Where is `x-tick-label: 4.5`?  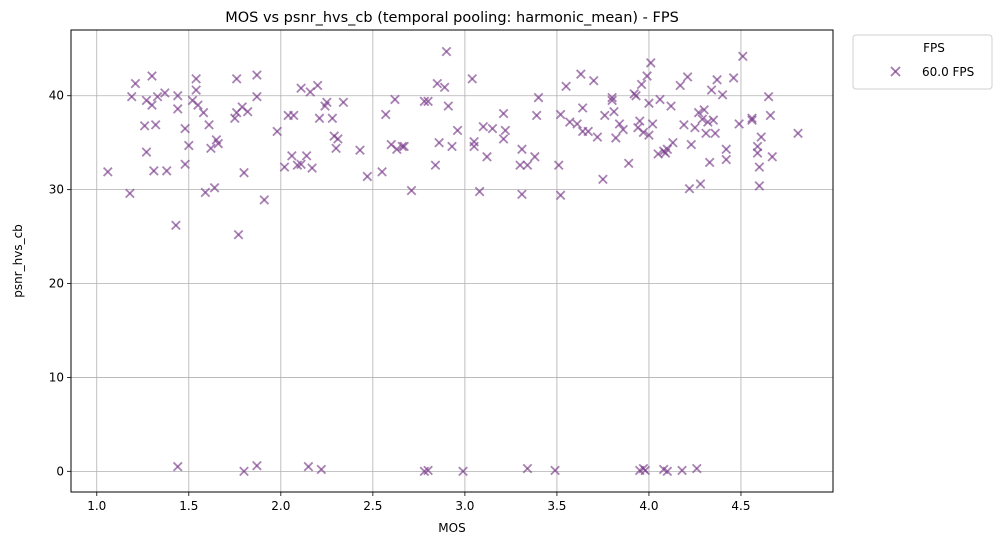
x-tick-label: 4.5 is located at coordinates (740, 506).